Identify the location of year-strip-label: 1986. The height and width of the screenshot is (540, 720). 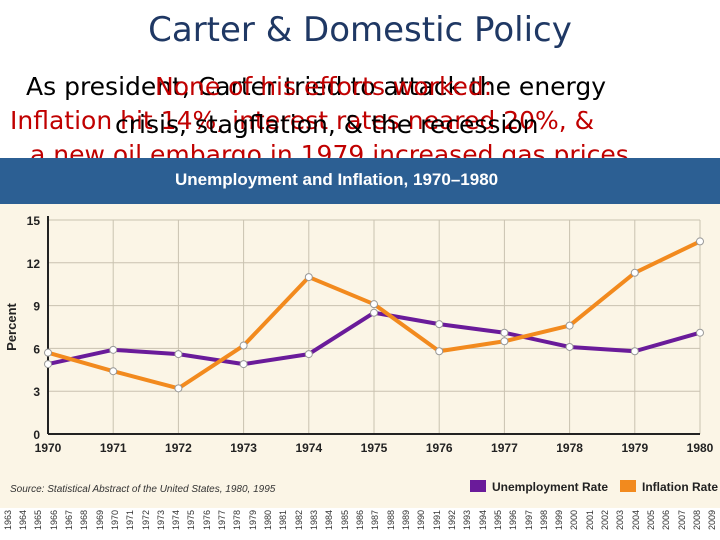
(360, 520).